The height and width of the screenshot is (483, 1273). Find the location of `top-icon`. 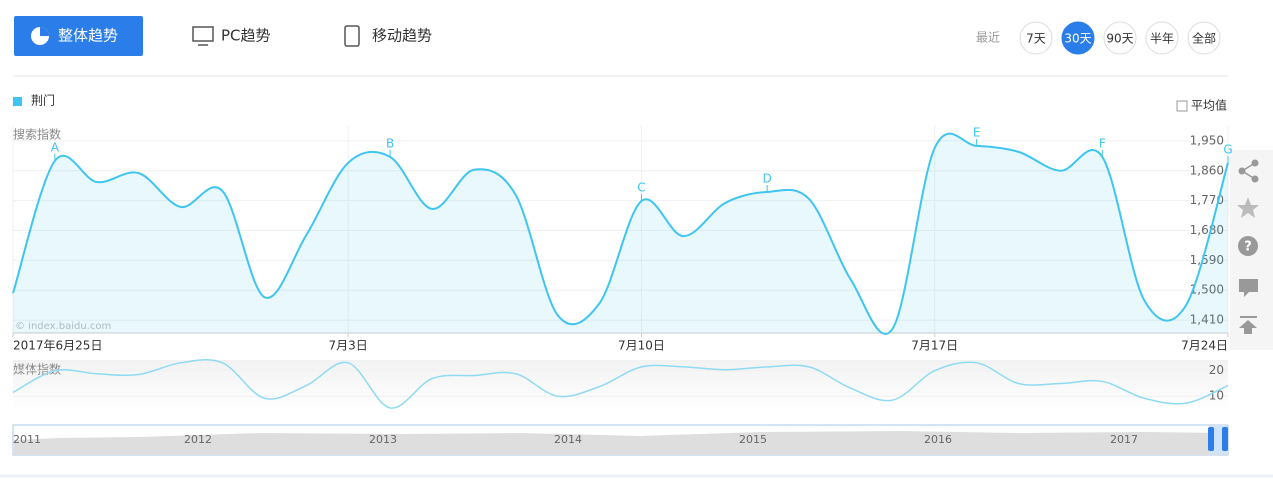

top-icon is located at coordinates (1248, 325).